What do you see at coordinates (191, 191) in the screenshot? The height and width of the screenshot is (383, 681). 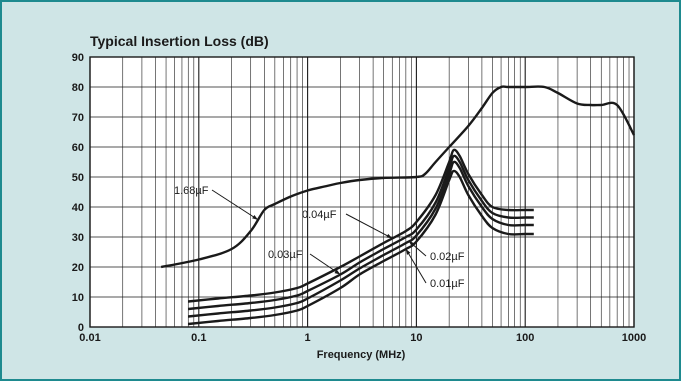 I see `callout-label: 1.68µF` at bounding box center [191, 191].